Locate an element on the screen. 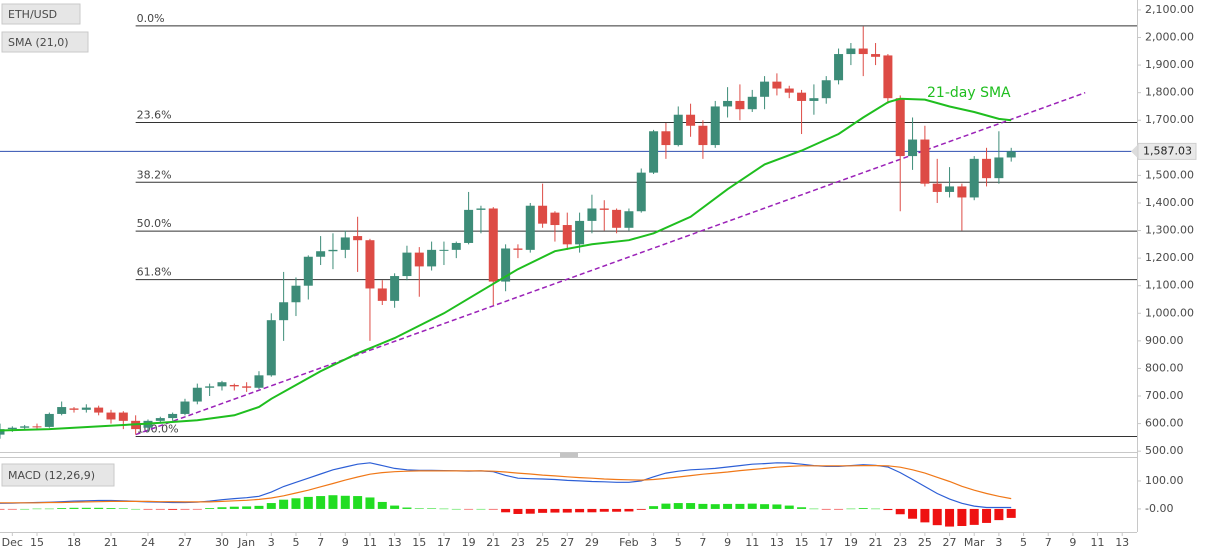  last-price-pointer is located at coordinates (1134, 151).